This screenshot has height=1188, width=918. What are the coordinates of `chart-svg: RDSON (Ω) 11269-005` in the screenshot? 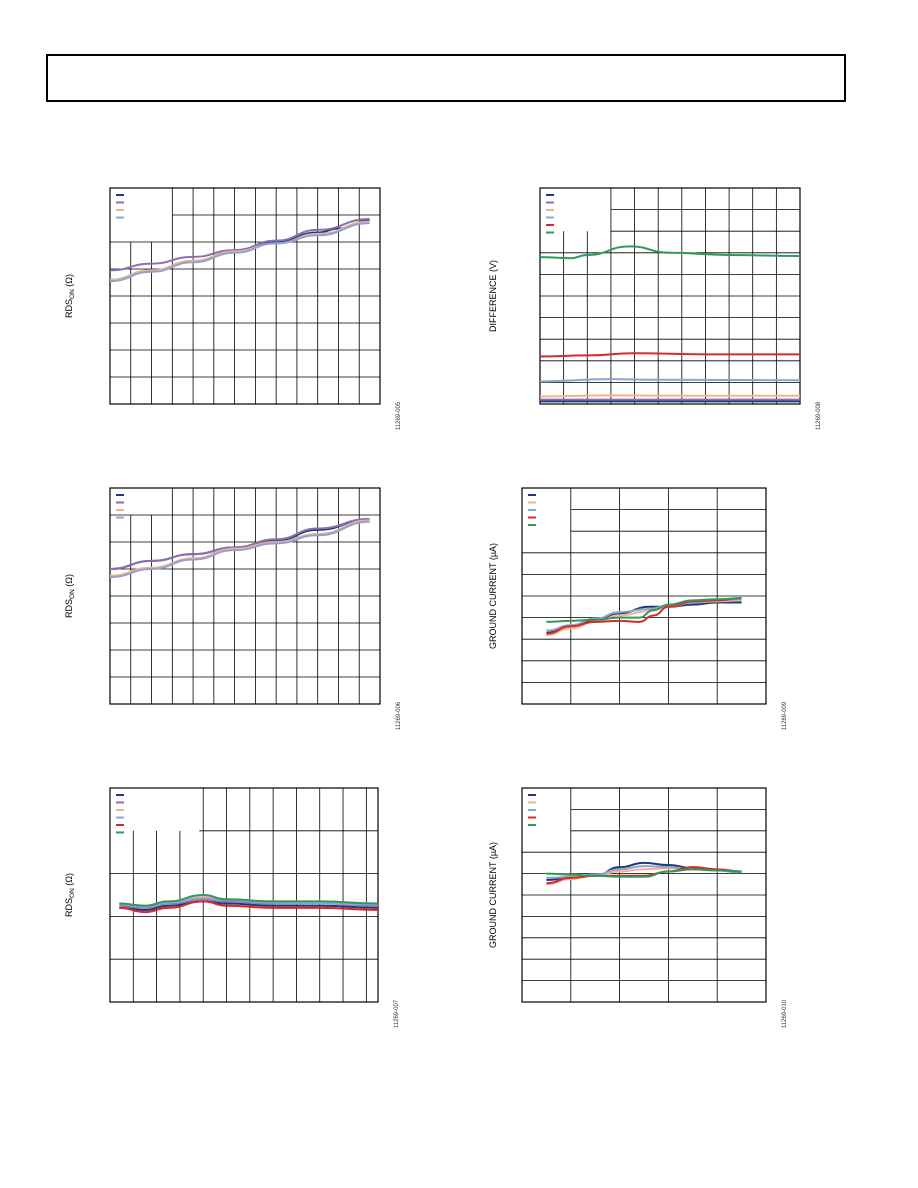 It's located at (233, 308).